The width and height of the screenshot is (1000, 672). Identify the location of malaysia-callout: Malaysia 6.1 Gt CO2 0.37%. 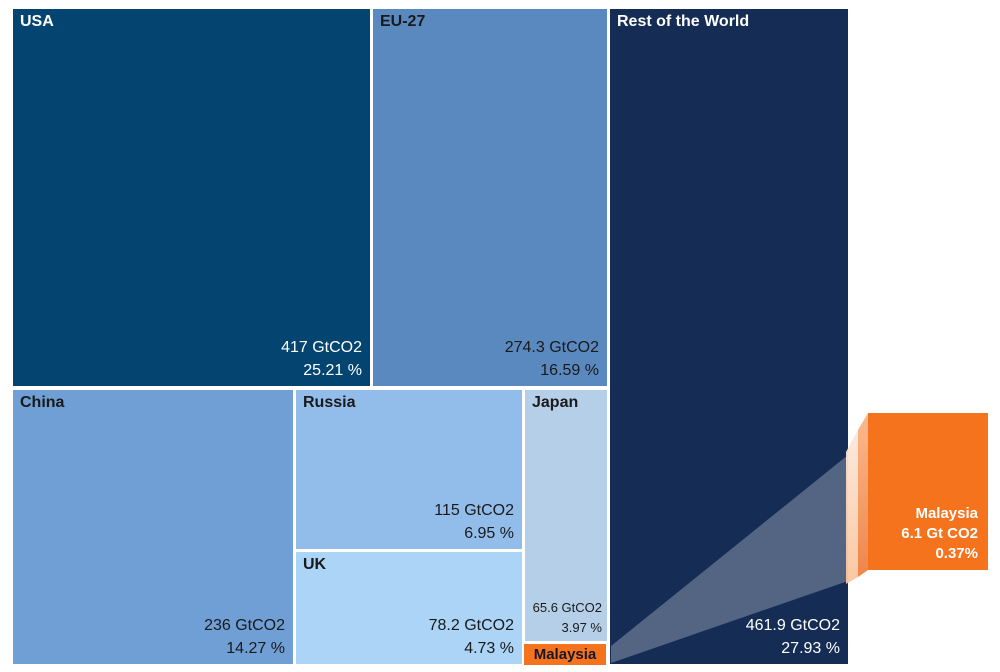
(928, 491).